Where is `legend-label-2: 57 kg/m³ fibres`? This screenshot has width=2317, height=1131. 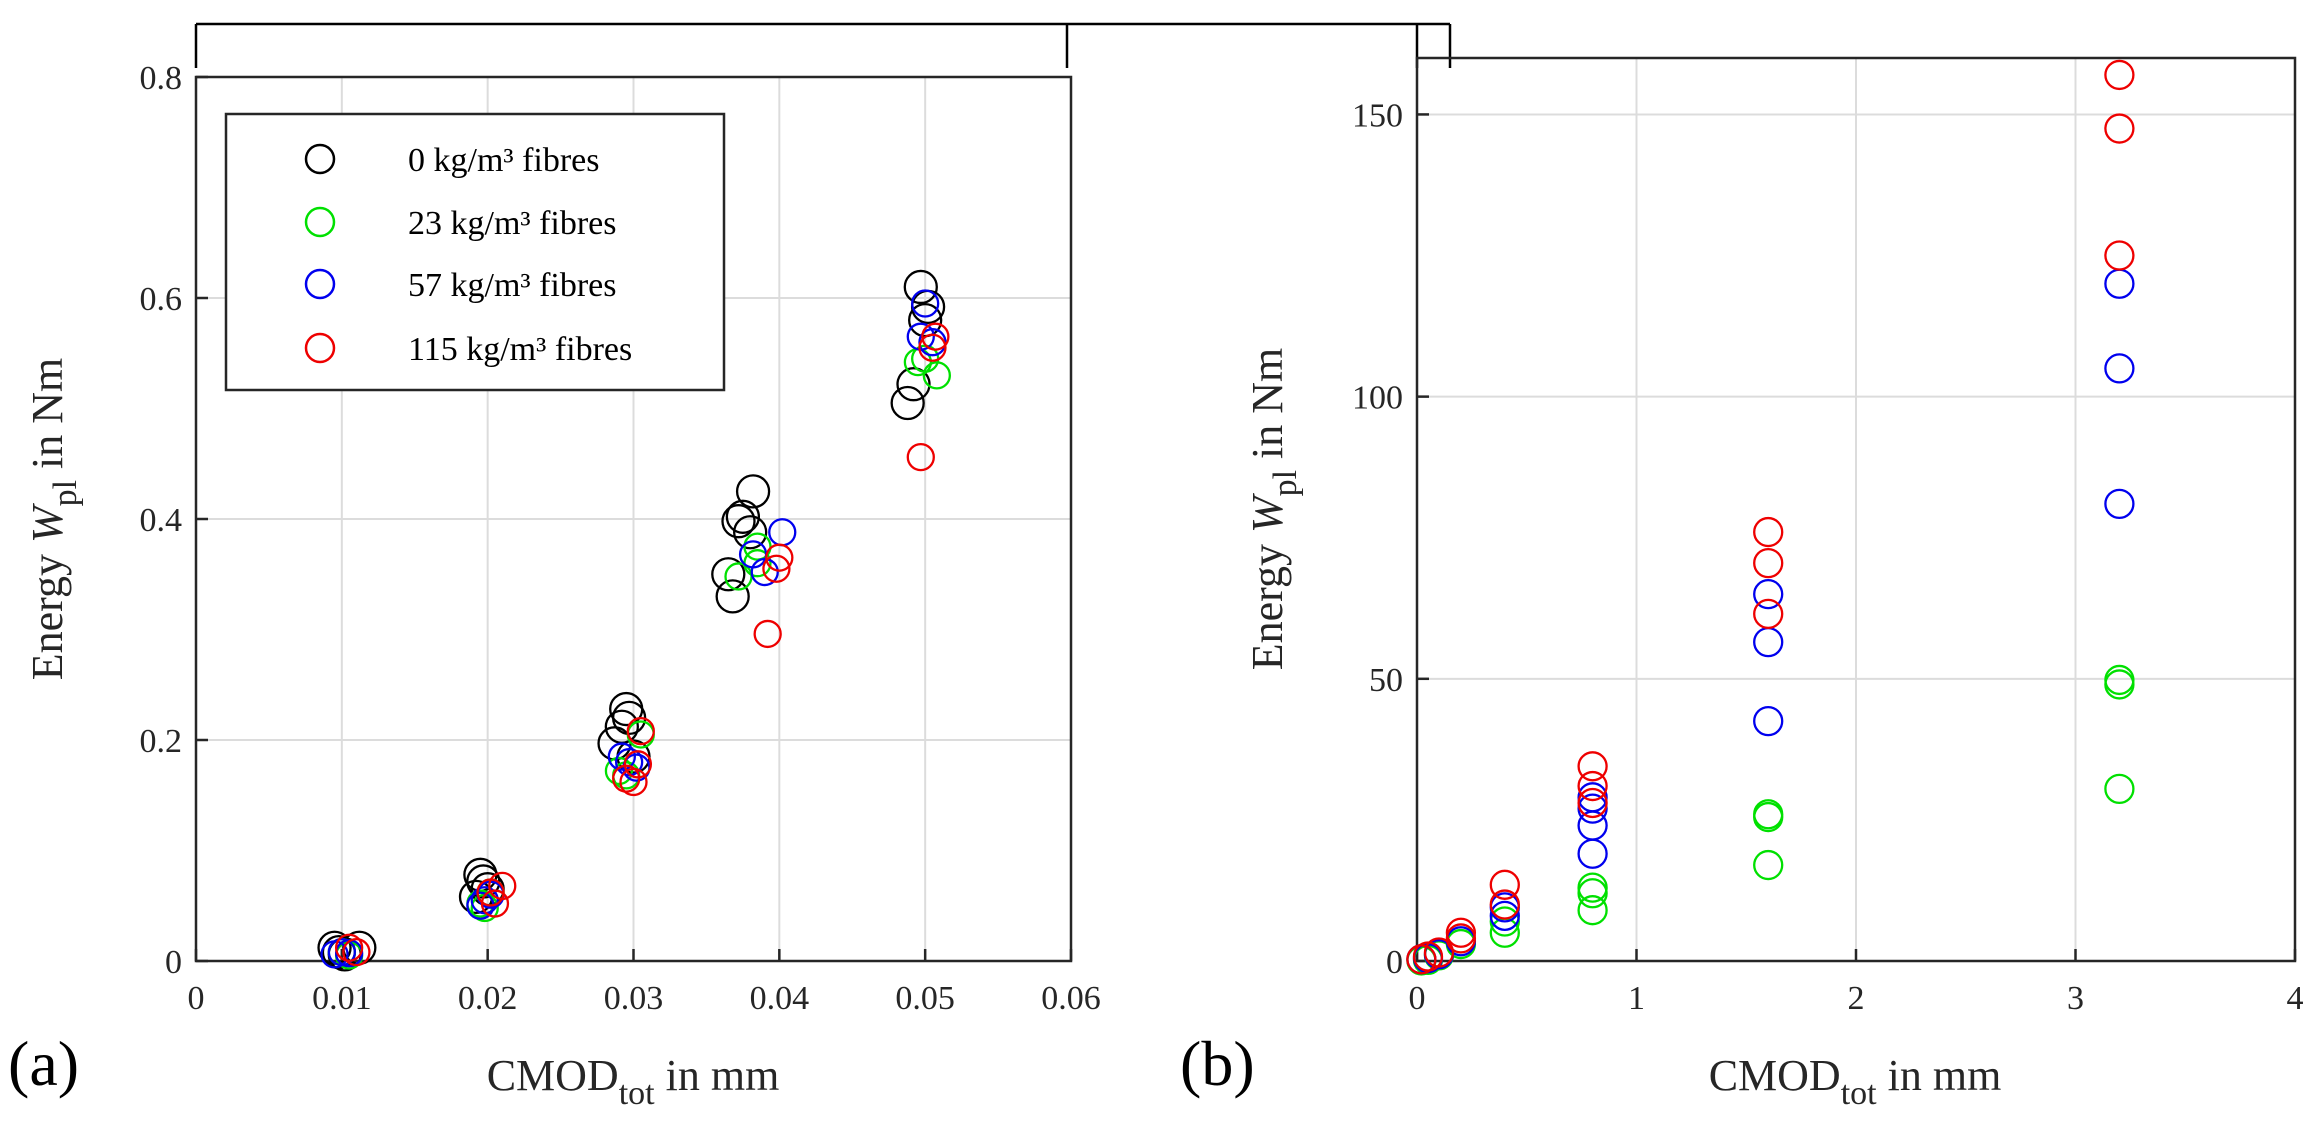
legend-label-2: 57 kg/m³ fibres is located at coordinates (512, 285).